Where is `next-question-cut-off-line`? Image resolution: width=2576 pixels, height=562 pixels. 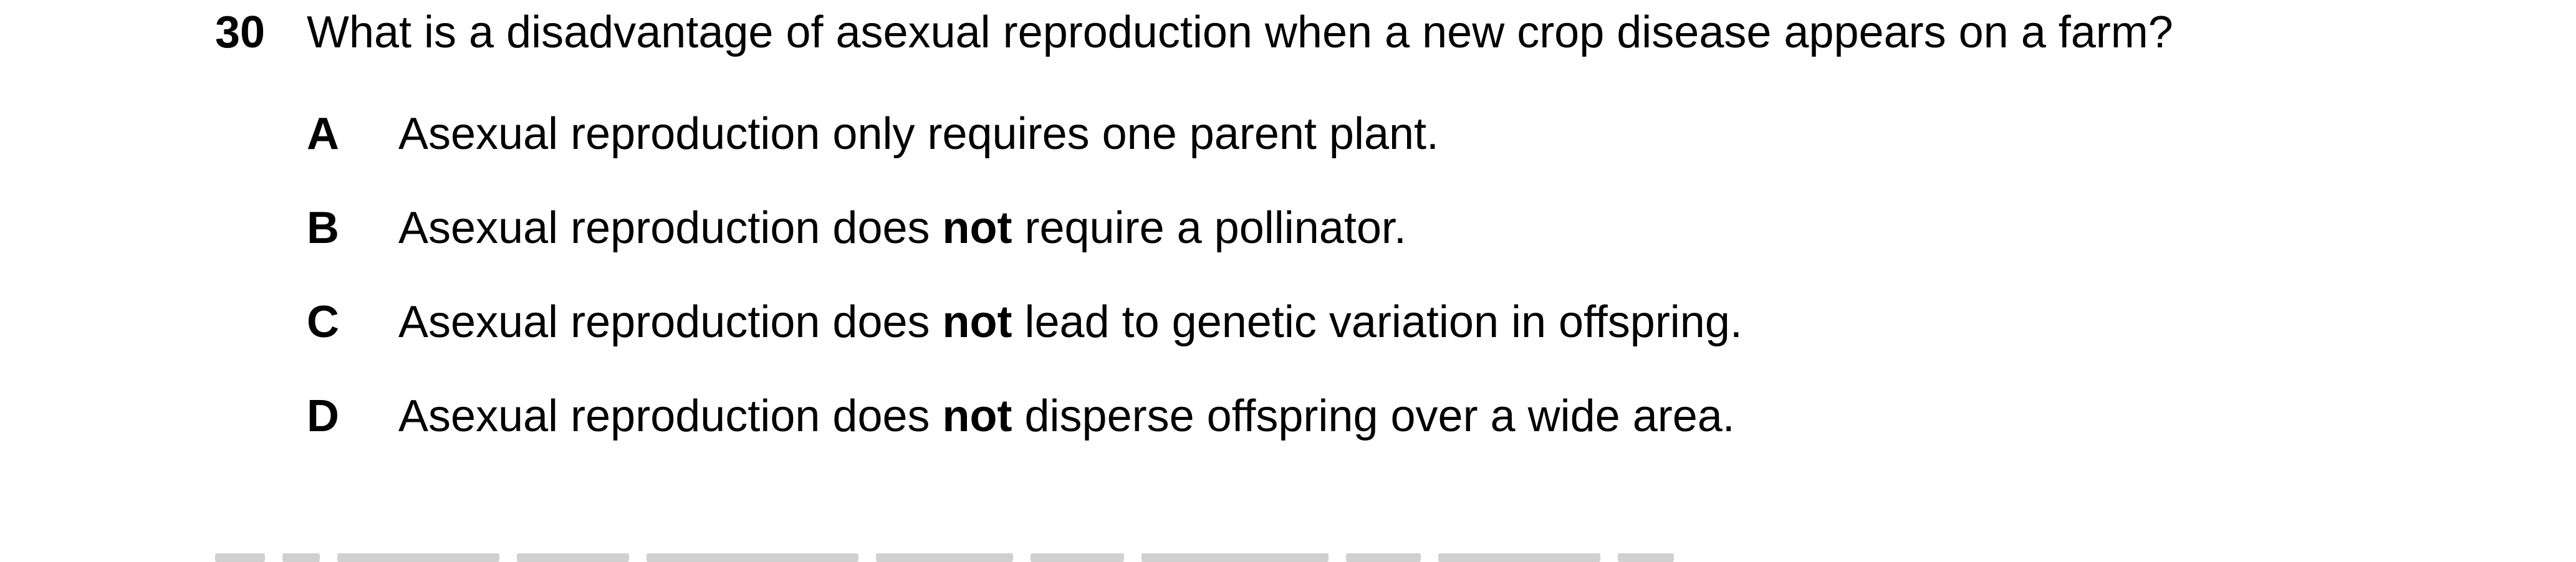
next-question-cut-off-line is located at coordinates (1119, 557).